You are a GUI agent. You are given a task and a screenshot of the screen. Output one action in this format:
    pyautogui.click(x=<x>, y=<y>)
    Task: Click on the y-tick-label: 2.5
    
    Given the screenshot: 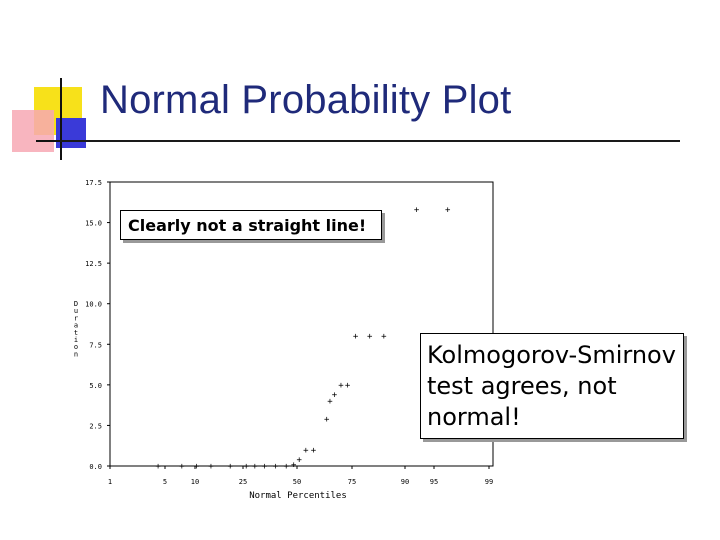 What is the action you would take?
    pyautogui.click(x=95, y=426)
    